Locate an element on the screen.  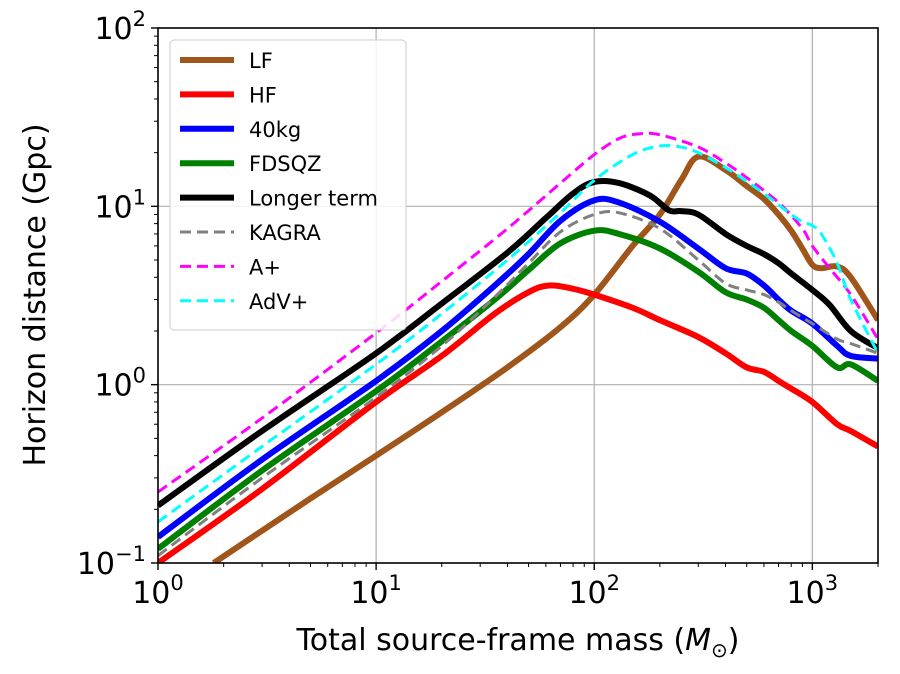
y-tick-label: 10¹ is located at coordinates (120, 205).